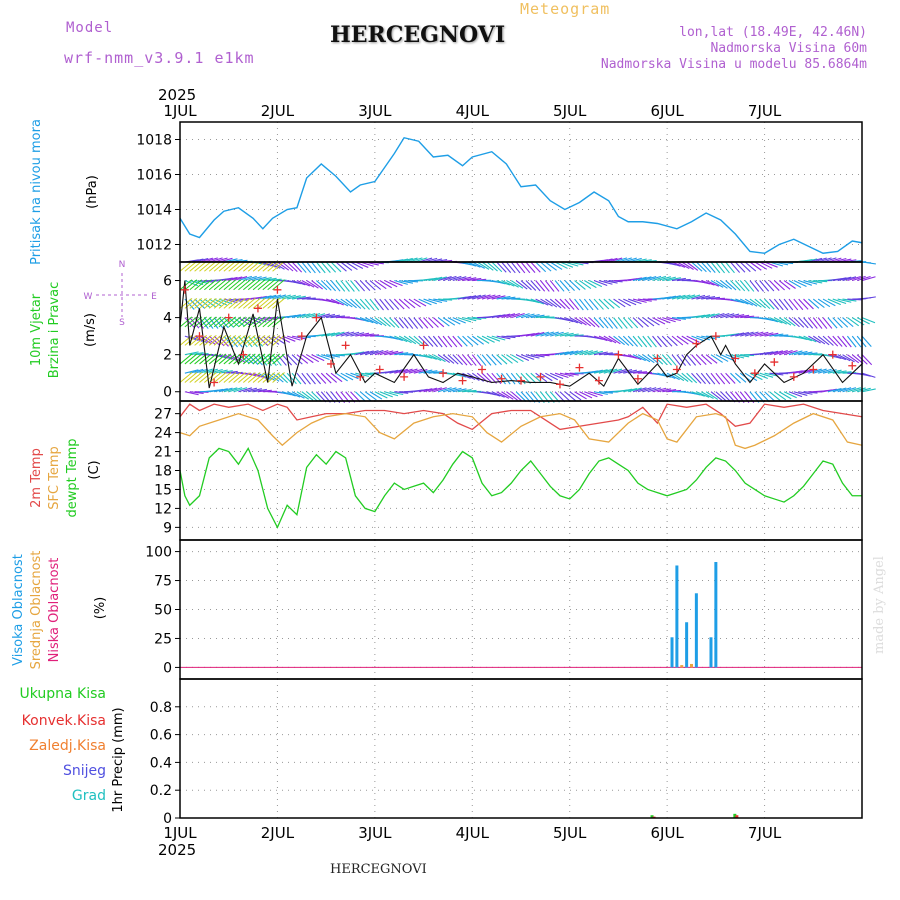  What do you see at coordinates (154, 141) in the screenshot?
I see `y-tick-label: 1018` at bounding box center [154, 141].